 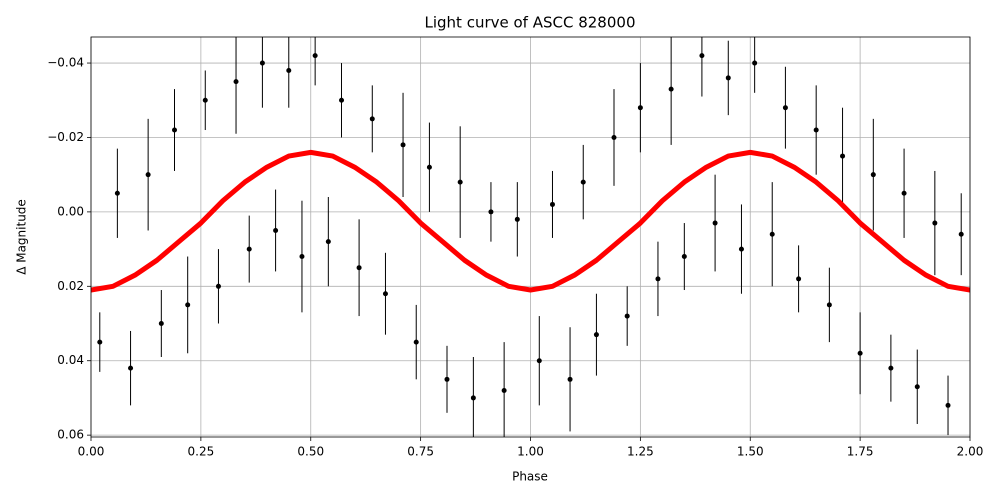 I want to click on chart-title: Light curve of ASCC 828000, so click(x=530, y=23).